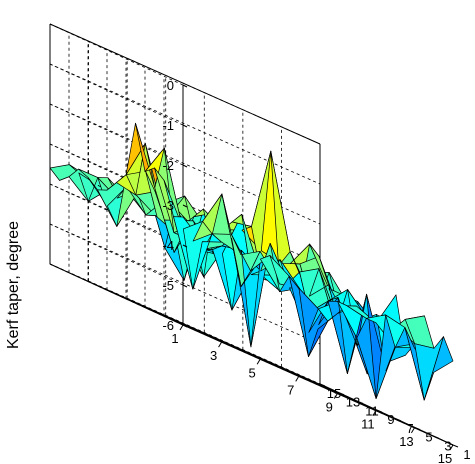 The width and height of the screenshot is (475, 464). What do you see at coordinates (252, 372) in the screenshot?
I see `x-tick-label: 5` at bounding box center [252, 372].